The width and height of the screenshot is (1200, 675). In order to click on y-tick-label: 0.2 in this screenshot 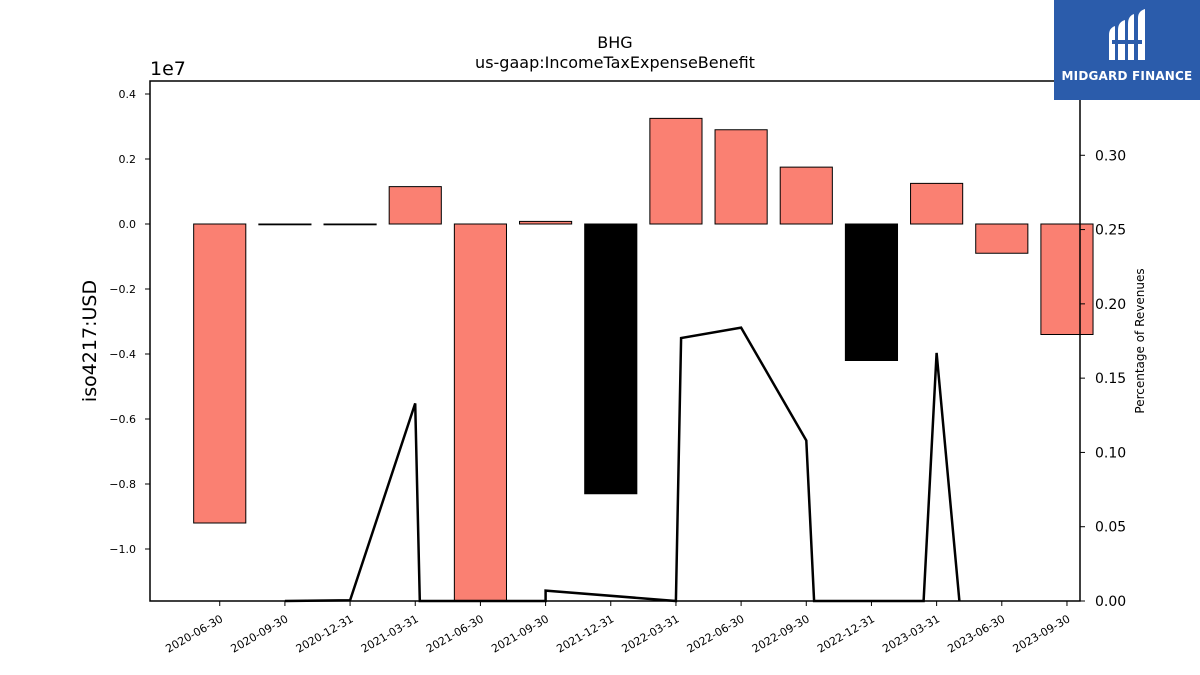, I will do `click(128, 159)`.